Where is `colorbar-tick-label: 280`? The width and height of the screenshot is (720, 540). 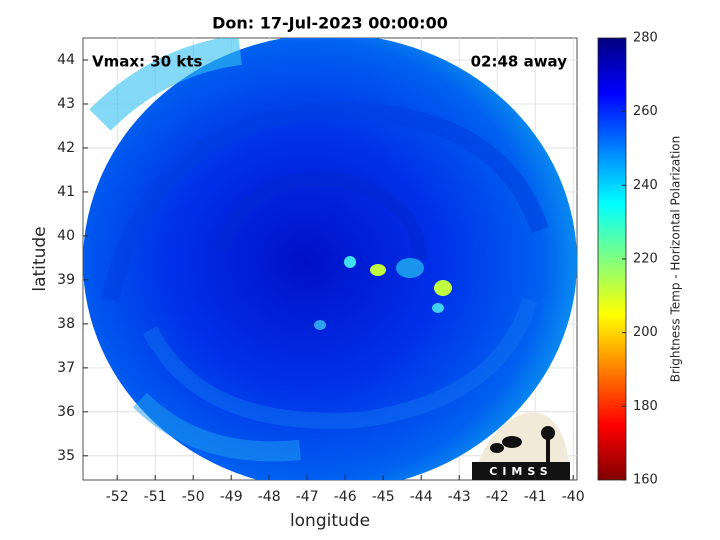
colorbar-tick-label: 280 is located at coordinates (645, 38).